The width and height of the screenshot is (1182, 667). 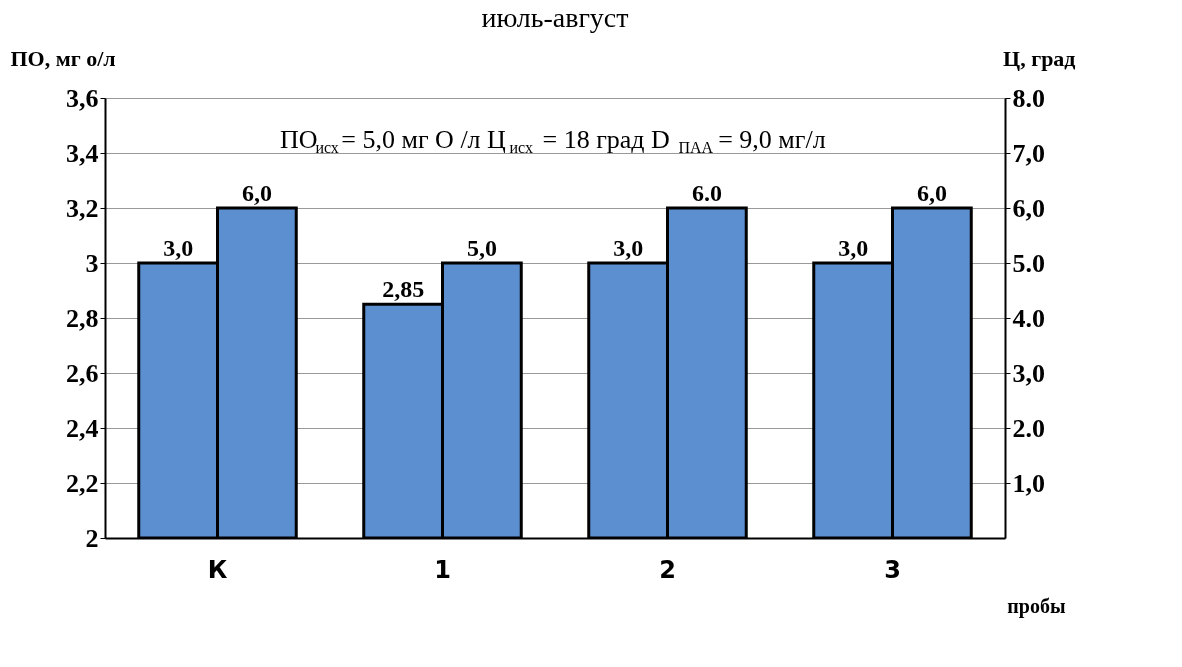 What do you see at coordinates (706, 193) in the screenshot?
I see `data-label: 6.0` at bounding box center [706, 193].